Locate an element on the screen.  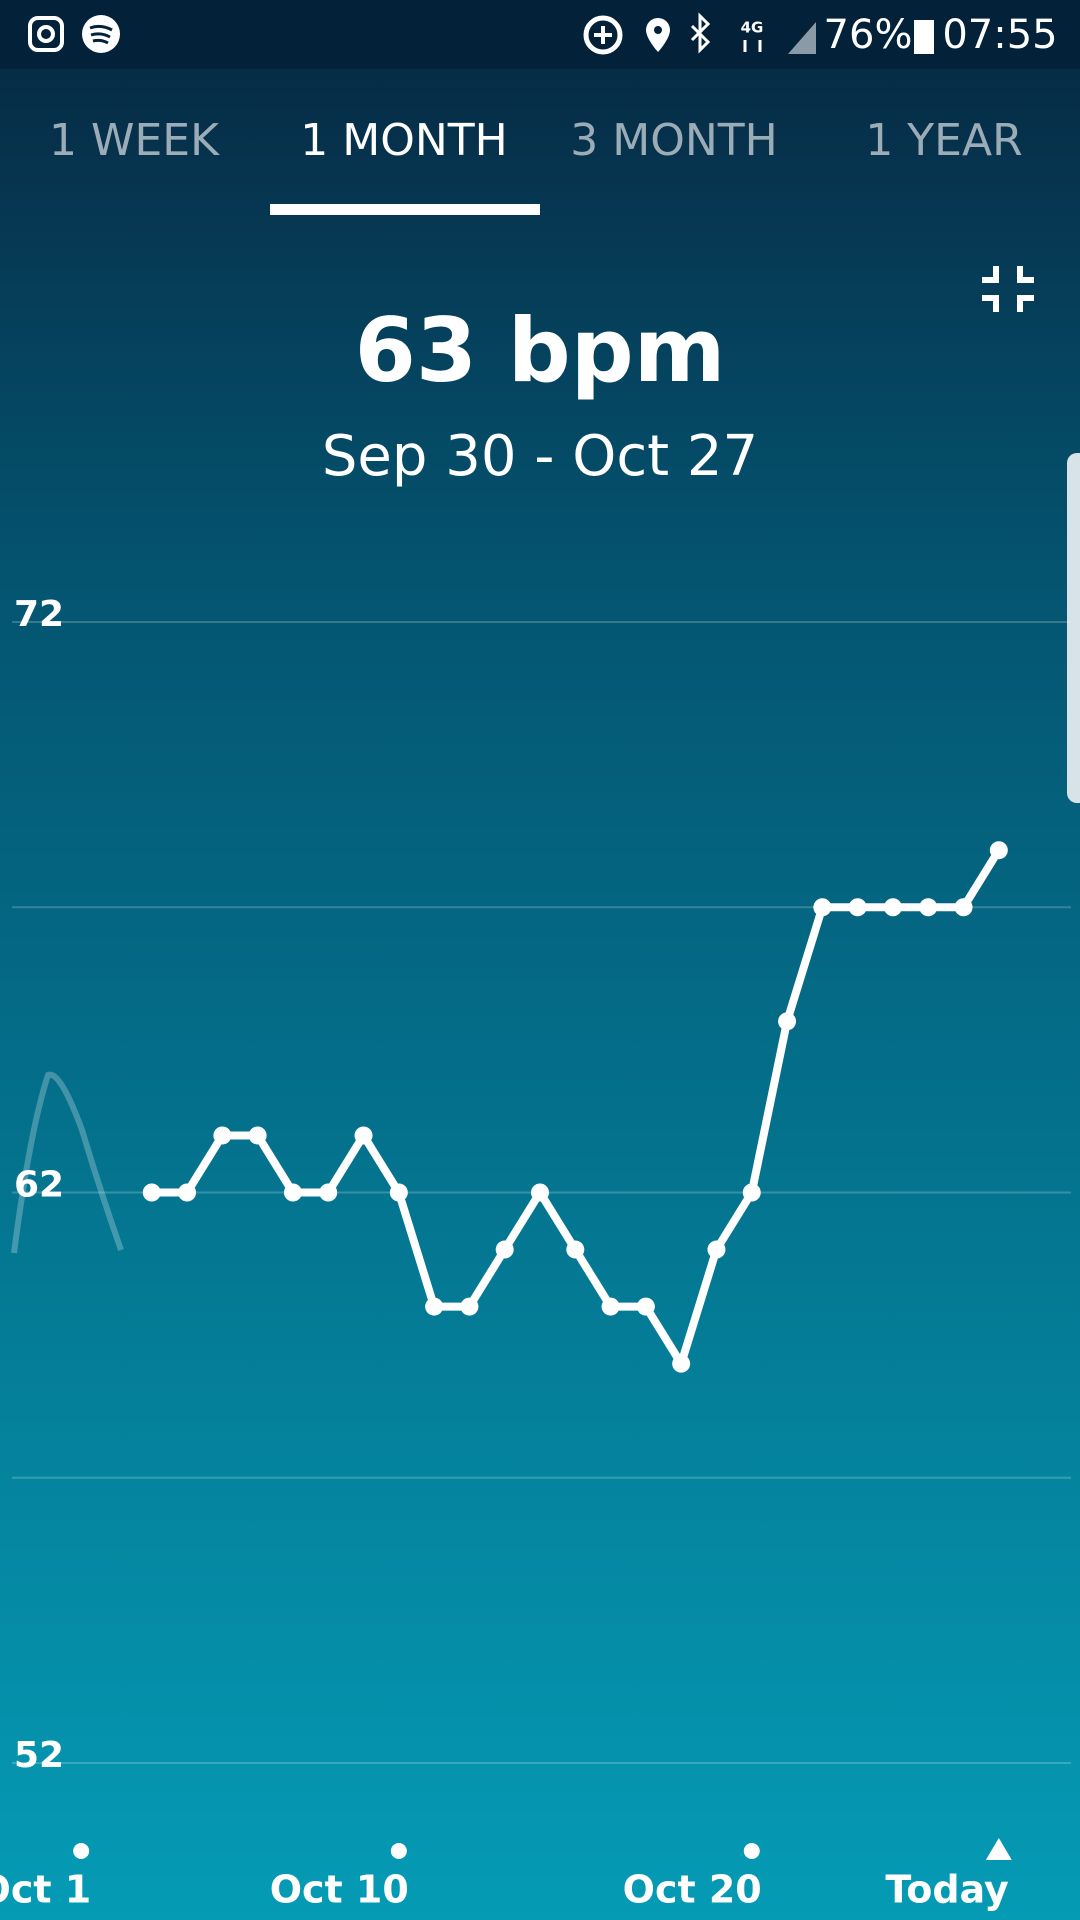
sync-icon-plus is located at coordinates (603, 35).